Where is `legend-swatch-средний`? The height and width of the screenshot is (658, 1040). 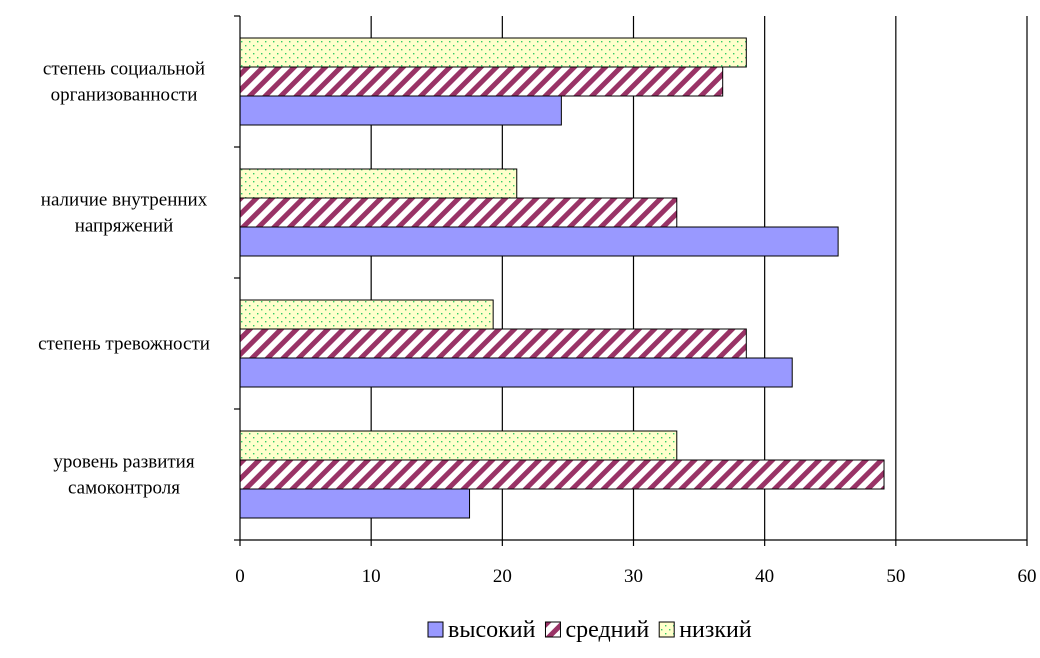
legend-swatch-средний is located at coordinates (552, 629).